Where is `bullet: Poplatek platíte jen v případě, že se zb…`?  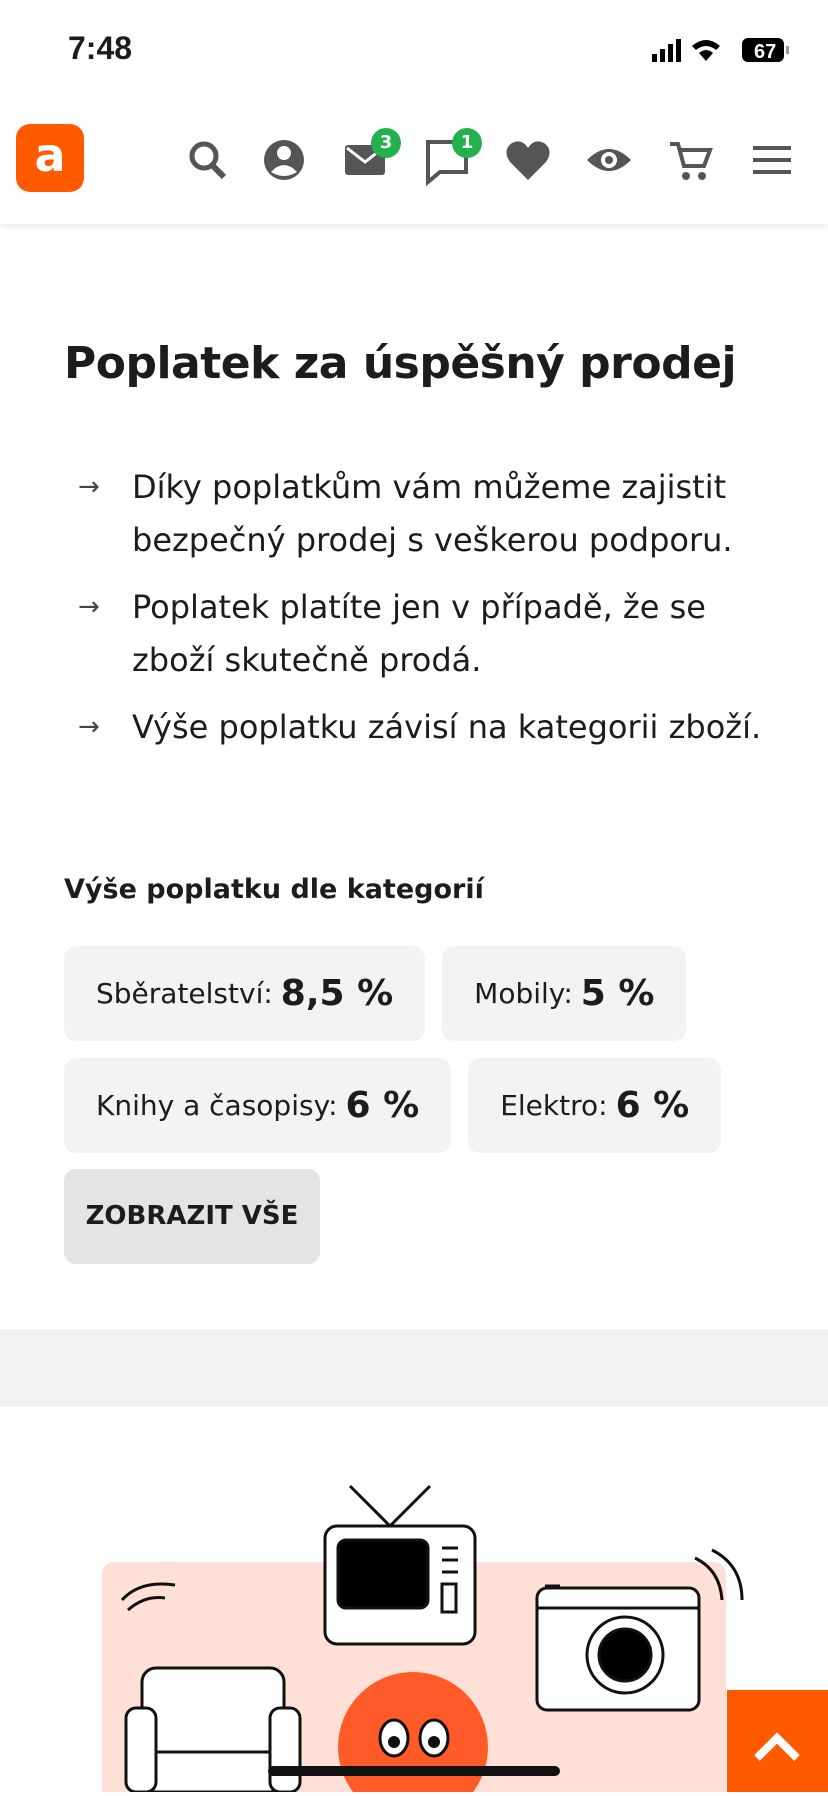
bullet: Poplatek platíte jen v případě, že se zb… is located at coordinates (419, 633).